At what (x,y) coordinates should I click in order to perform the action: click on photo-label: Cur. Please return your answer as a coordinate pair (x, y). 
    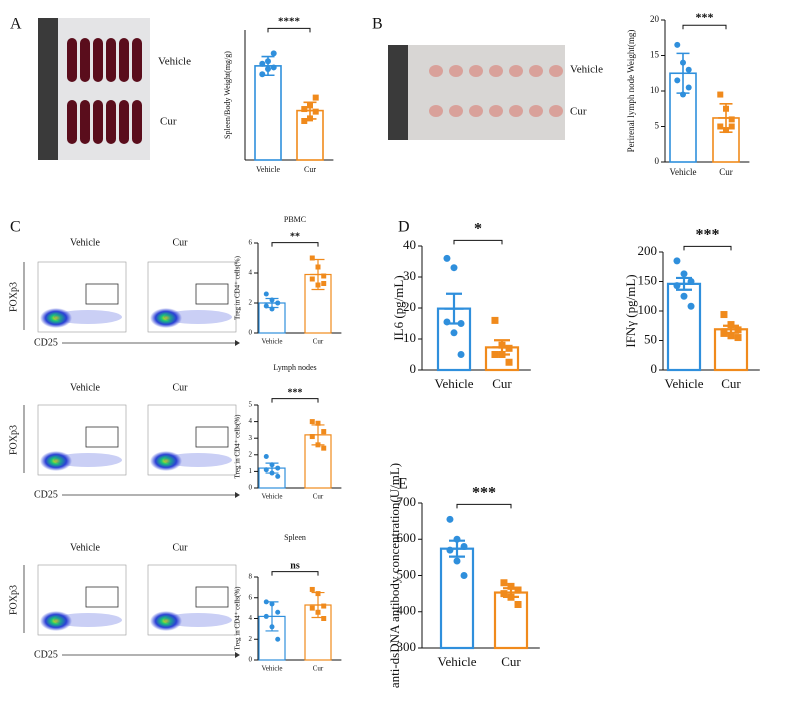
    Looking at the image, I should click on (168, 122).